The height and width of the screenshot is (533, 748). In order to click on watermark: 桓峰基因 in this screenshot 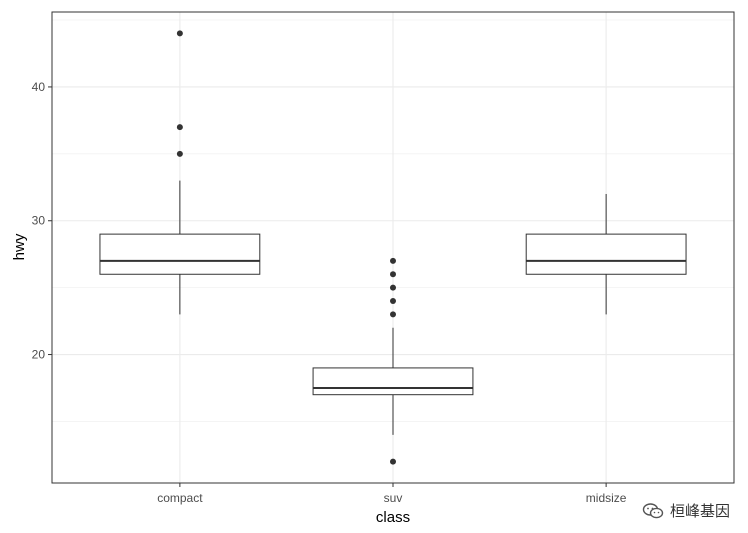, I will do `click(685, 510)`.